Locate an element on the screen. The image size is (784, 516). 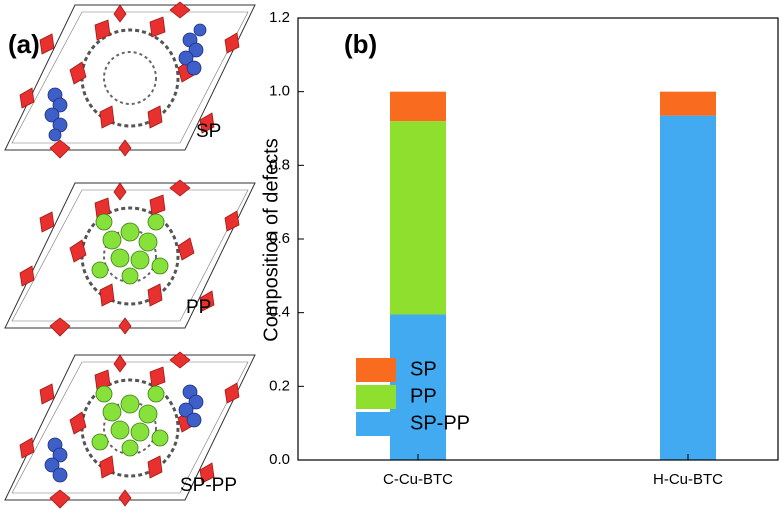
structure-label: SP-PP is located at coordinates (208, 485).